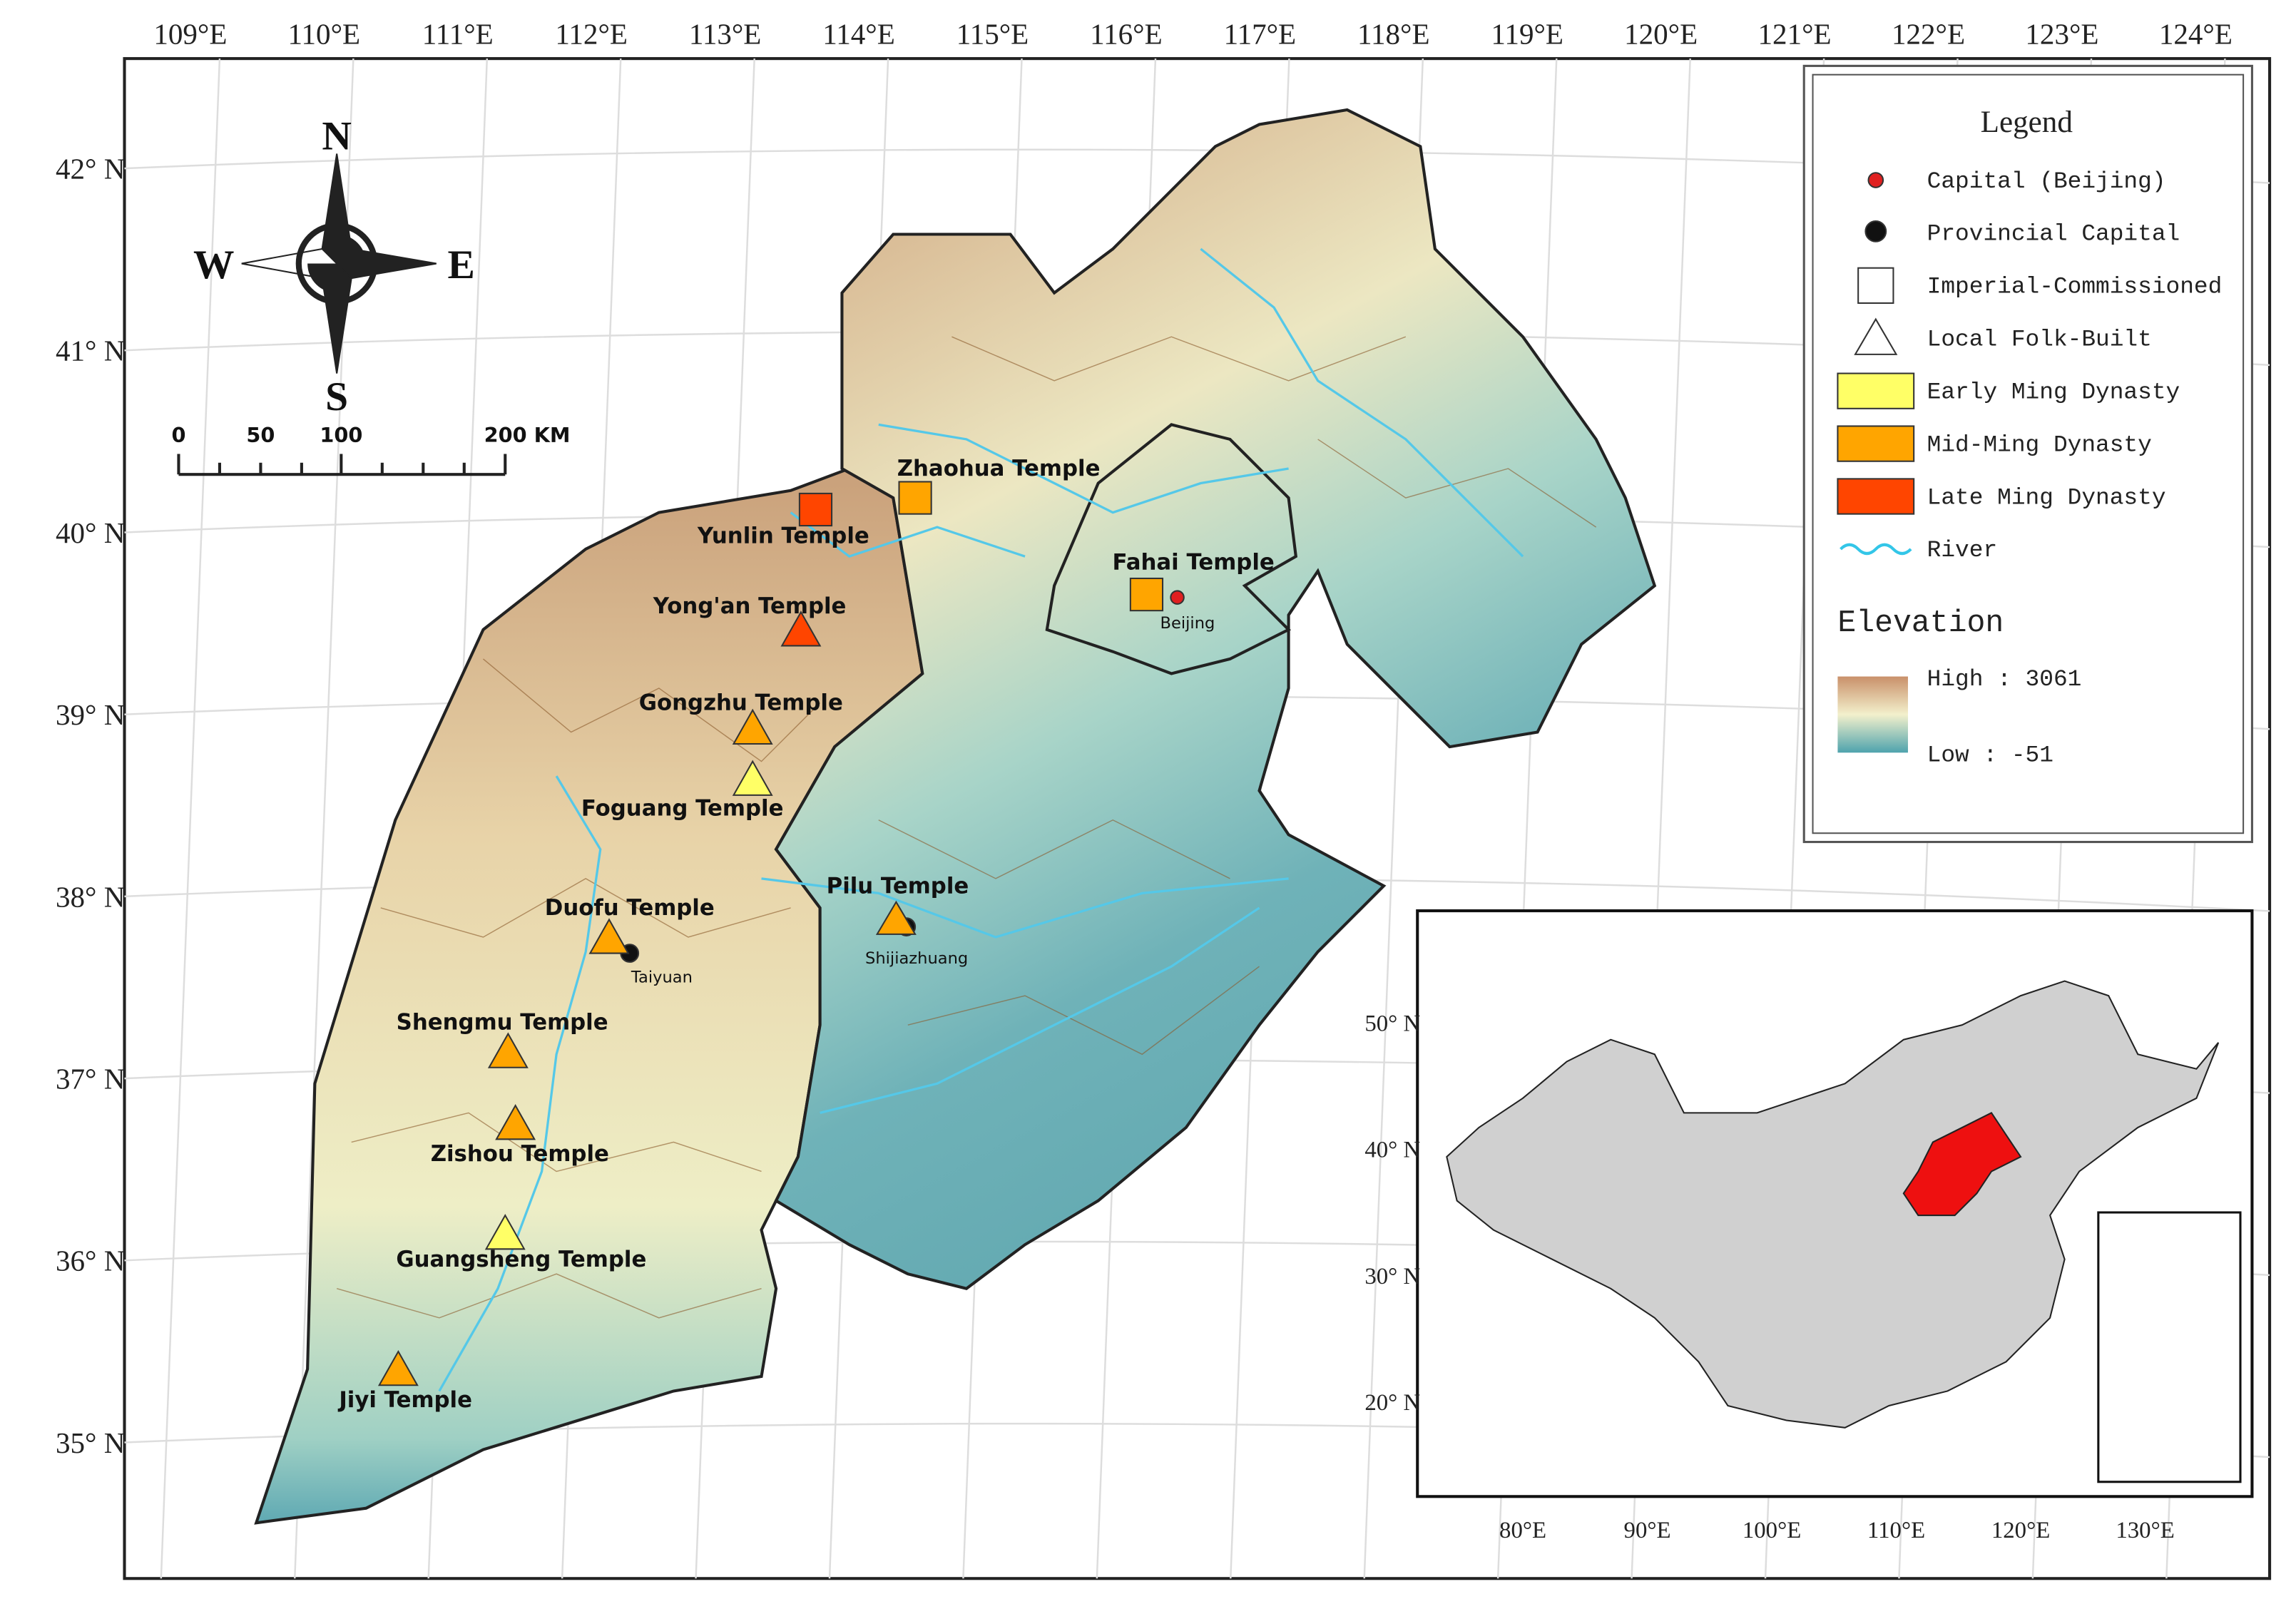  I want to click on elevation-title: Elevation, so click(1920, 623).